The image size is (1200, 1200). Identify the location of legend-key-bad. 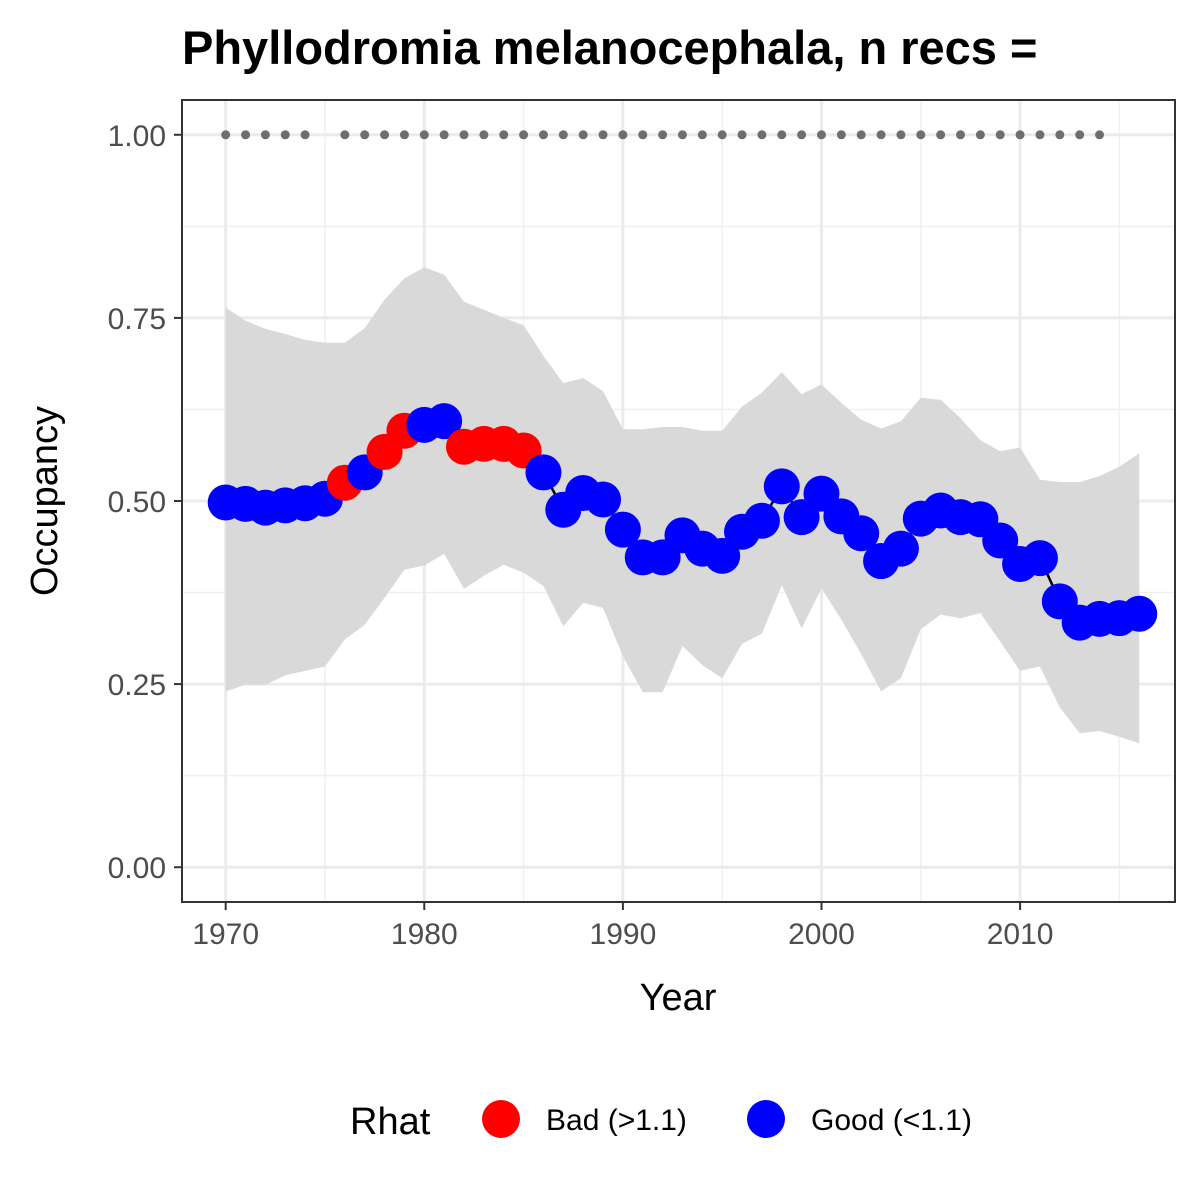
(501, 1119).